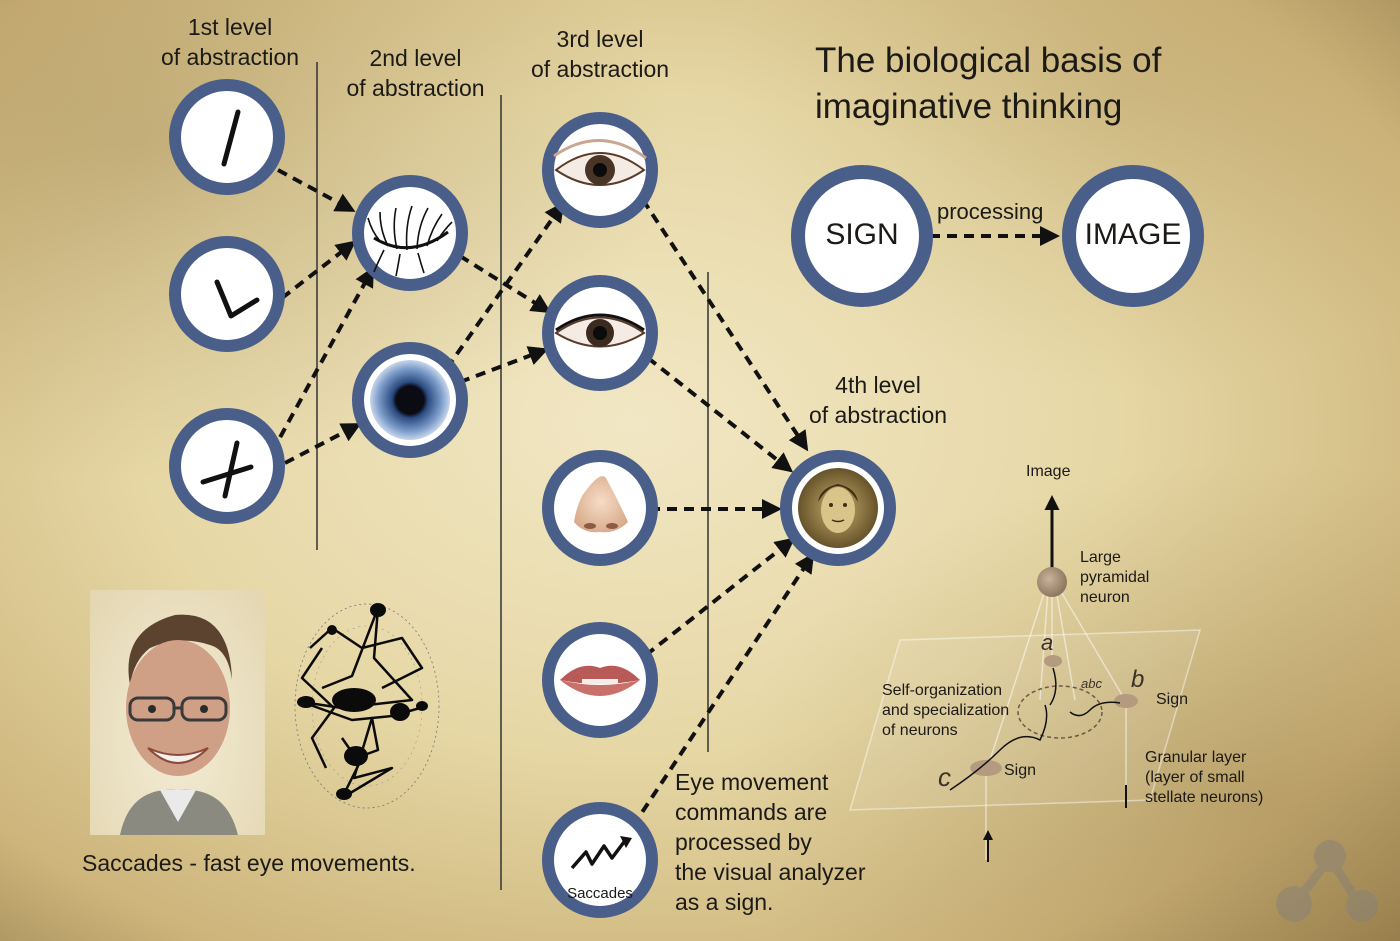 The width and height of the screenshot is (1400, 941). What do you see at coordinates (1048, 471) in the screenshot?
I see `neuron-image-label: Image` at bounding box center [1048, 471].